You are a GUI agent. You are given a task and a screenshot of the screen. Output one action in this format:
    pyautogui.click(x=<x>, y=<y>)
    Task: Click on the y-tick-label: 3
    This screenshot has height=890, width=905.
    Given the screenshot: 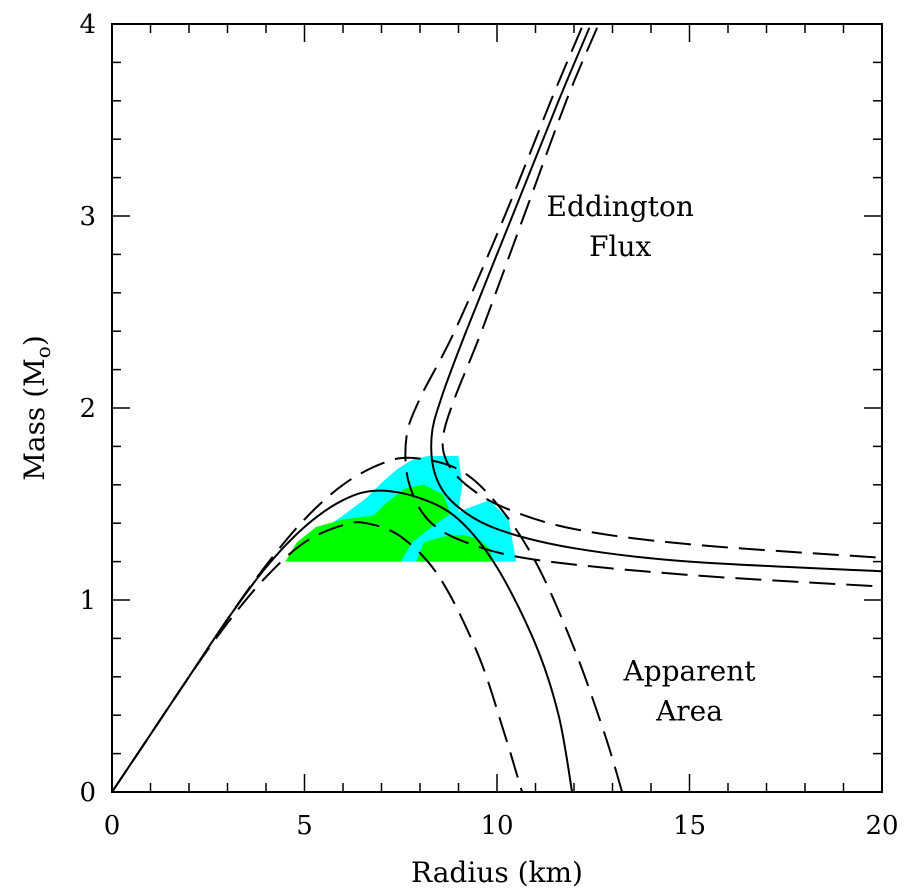 What is the action you would take?
    pyautogui.click(x=87, y=217)
    